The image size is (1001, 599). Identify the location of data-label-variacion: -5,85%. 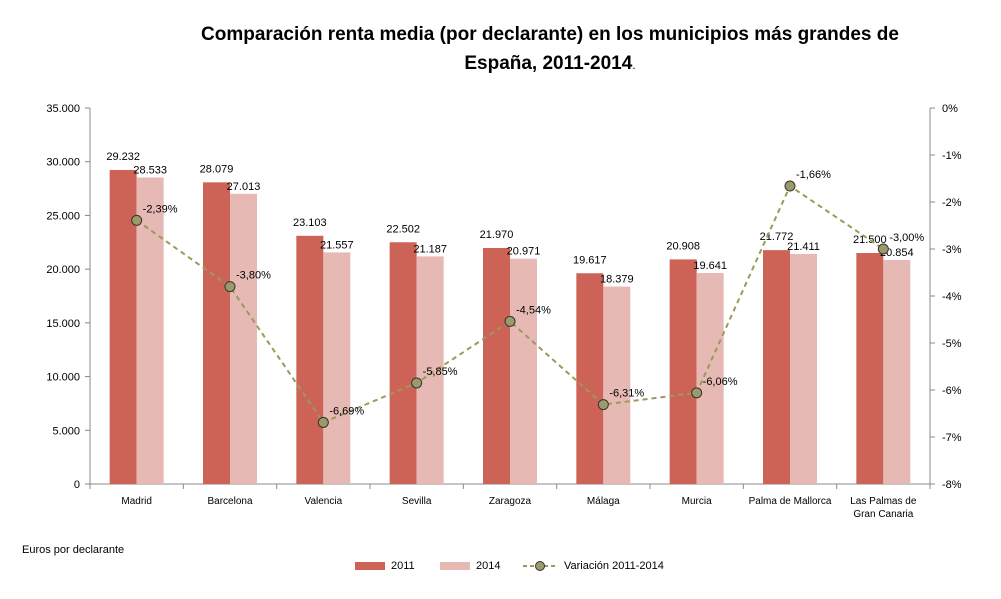
(440, 372).